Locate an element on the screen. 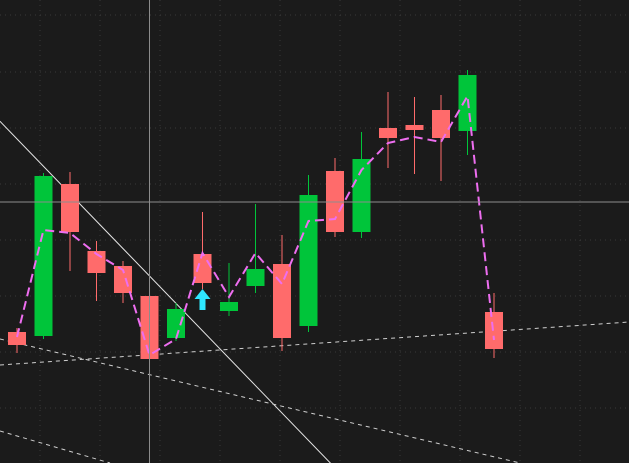 The height and width of the screenshot is (463, 629). buy-arrow-icon is located at coordinates (202, 299).